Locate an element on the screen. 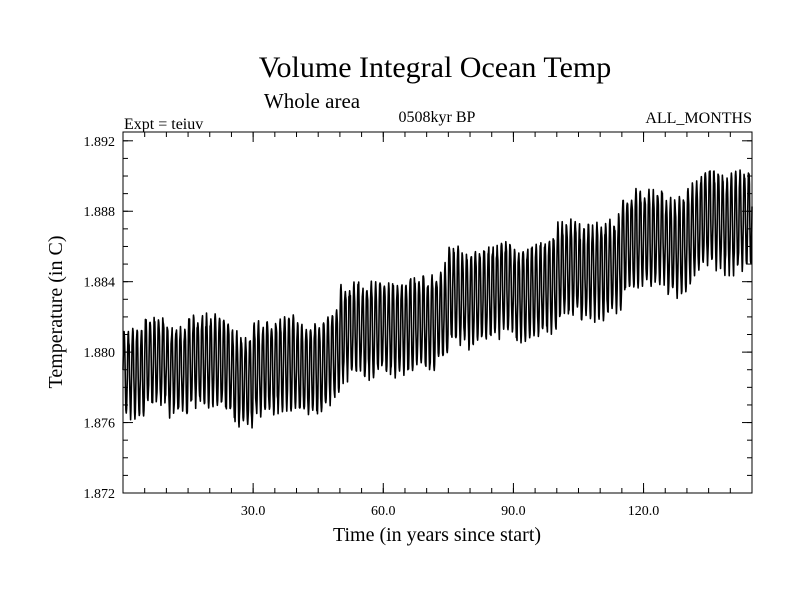 The image size is (800, 600). x-tick-label: 120.0 is located at coordinates (644, 511).